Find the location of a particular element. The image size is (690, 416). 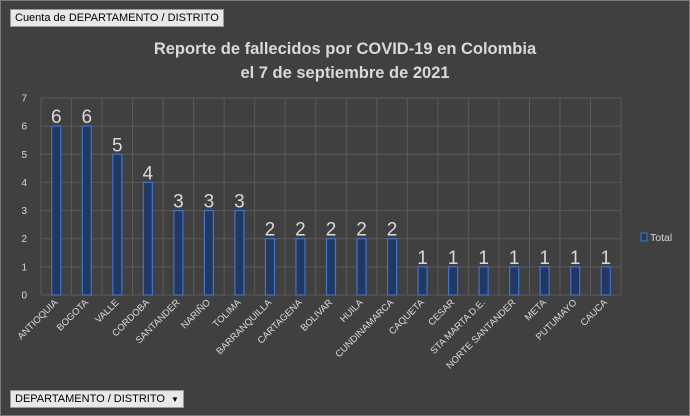

dropdown-arrow-icon: ▼ is located at coordinates (174, 399).